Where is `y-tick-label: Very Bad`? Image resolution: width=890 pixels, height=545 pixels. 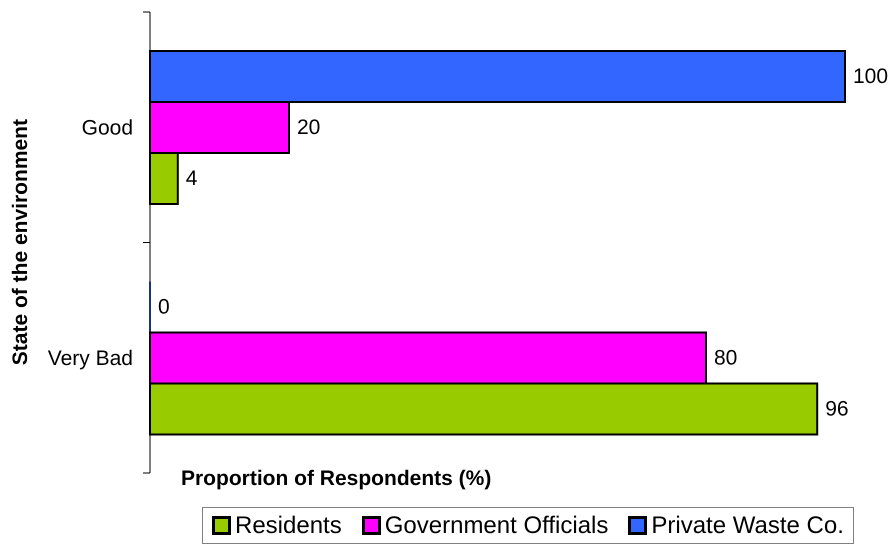
y-tick-label: Very Bad is located at coordinates (90, 358).